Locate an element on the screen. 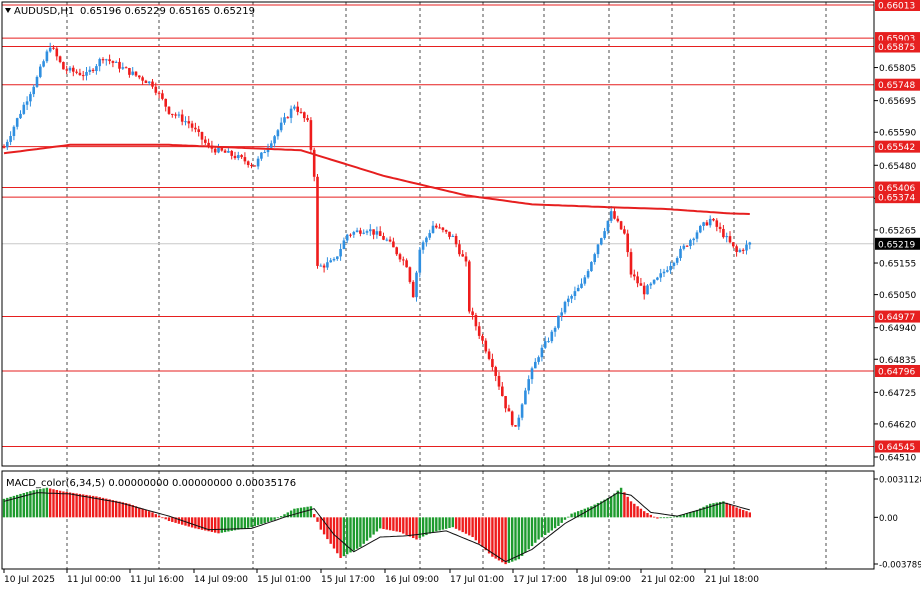 The height and width of the screenshot is (594, 921). level-tag-label: 0.64796 is located at coordinates (896, 372).